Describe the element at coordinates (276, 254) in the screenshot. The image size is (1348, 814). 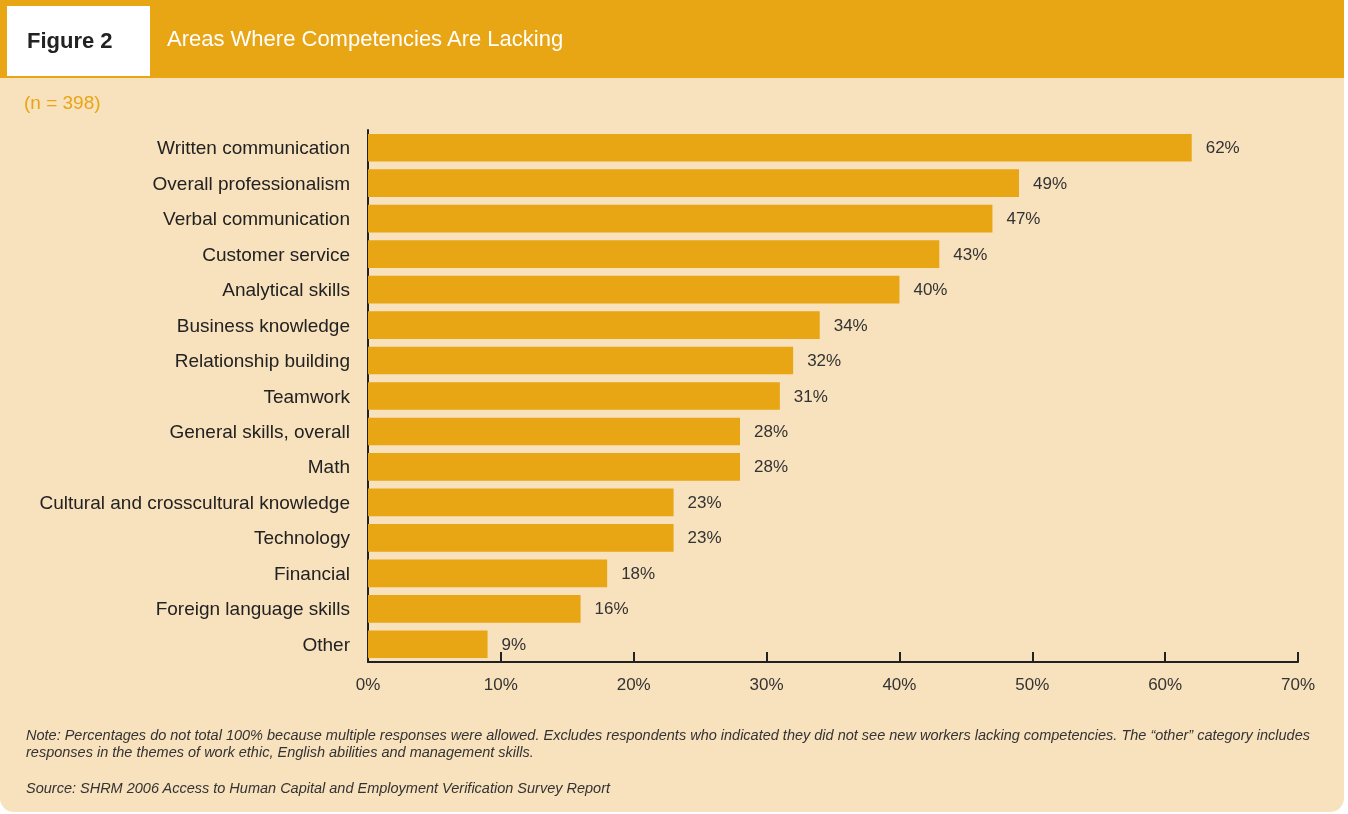
I see `y-tick-label: Customer service` at that location.